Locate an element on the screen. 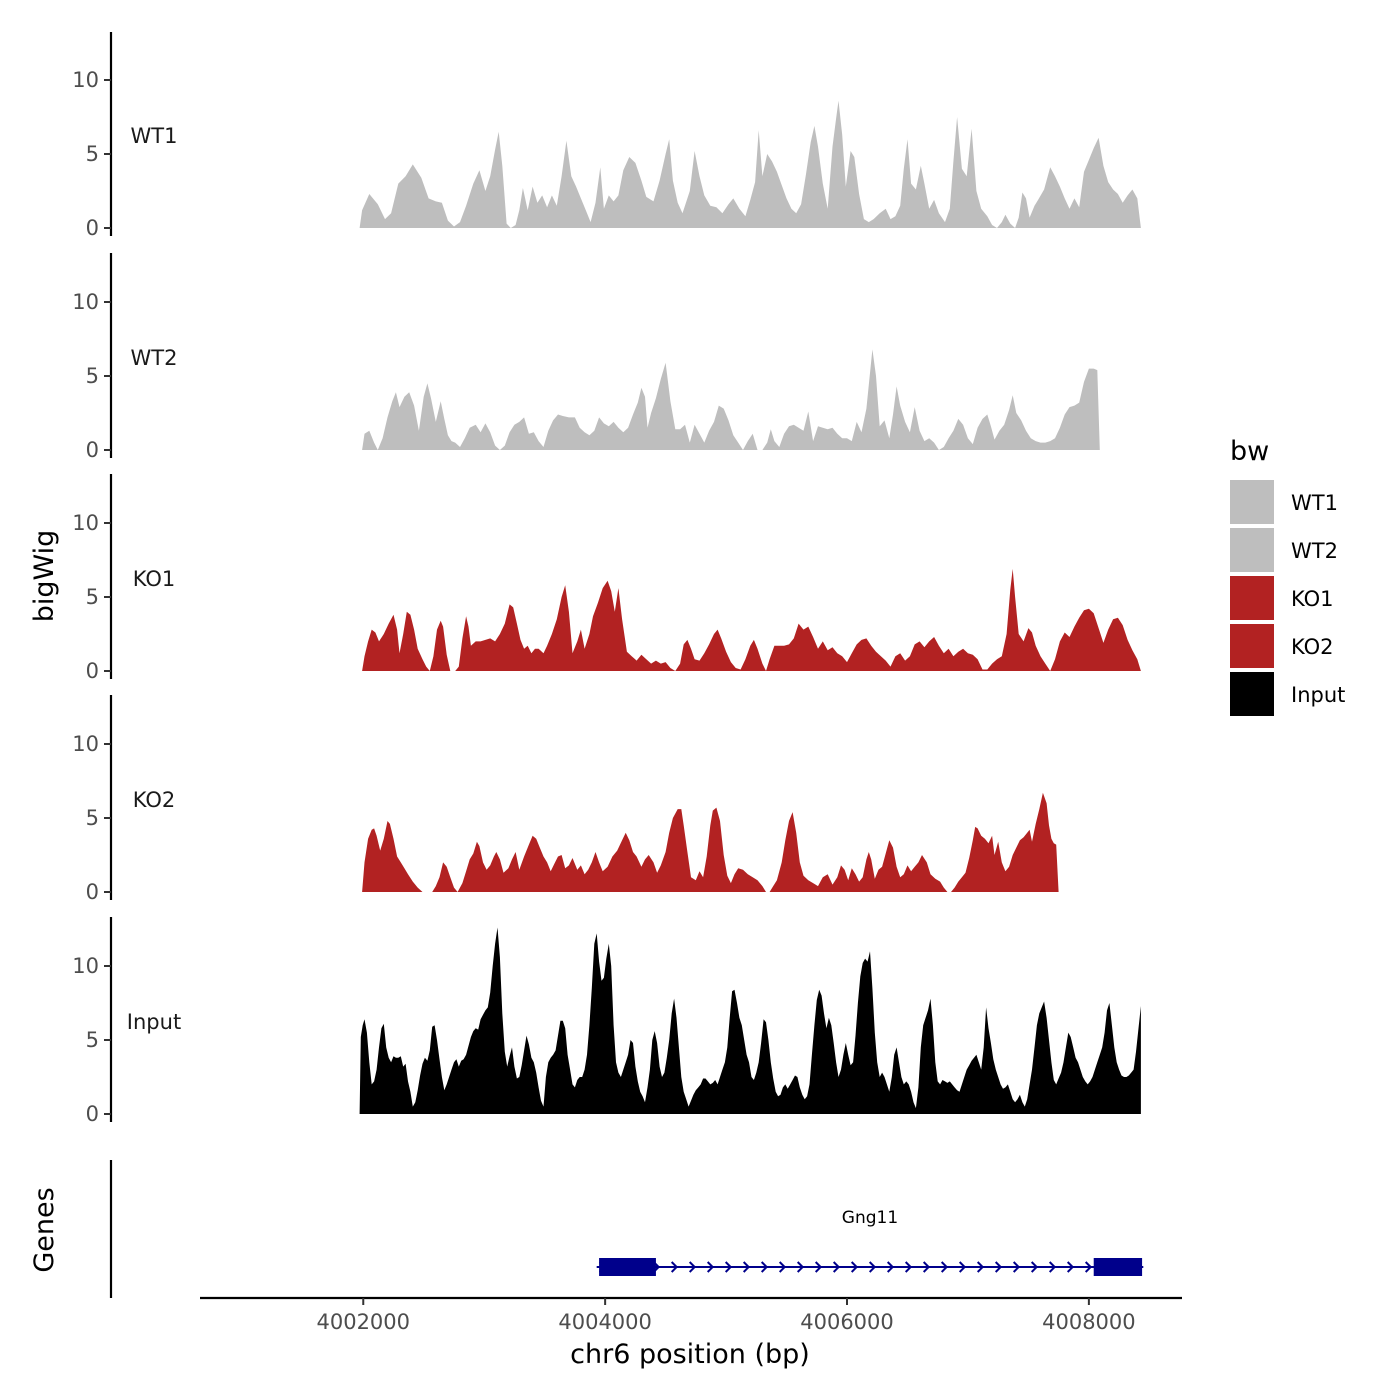 The height and width of the screenshot is (1400, 1400). x-tick-label: 4006000 is located at coordinates (847, 1322).